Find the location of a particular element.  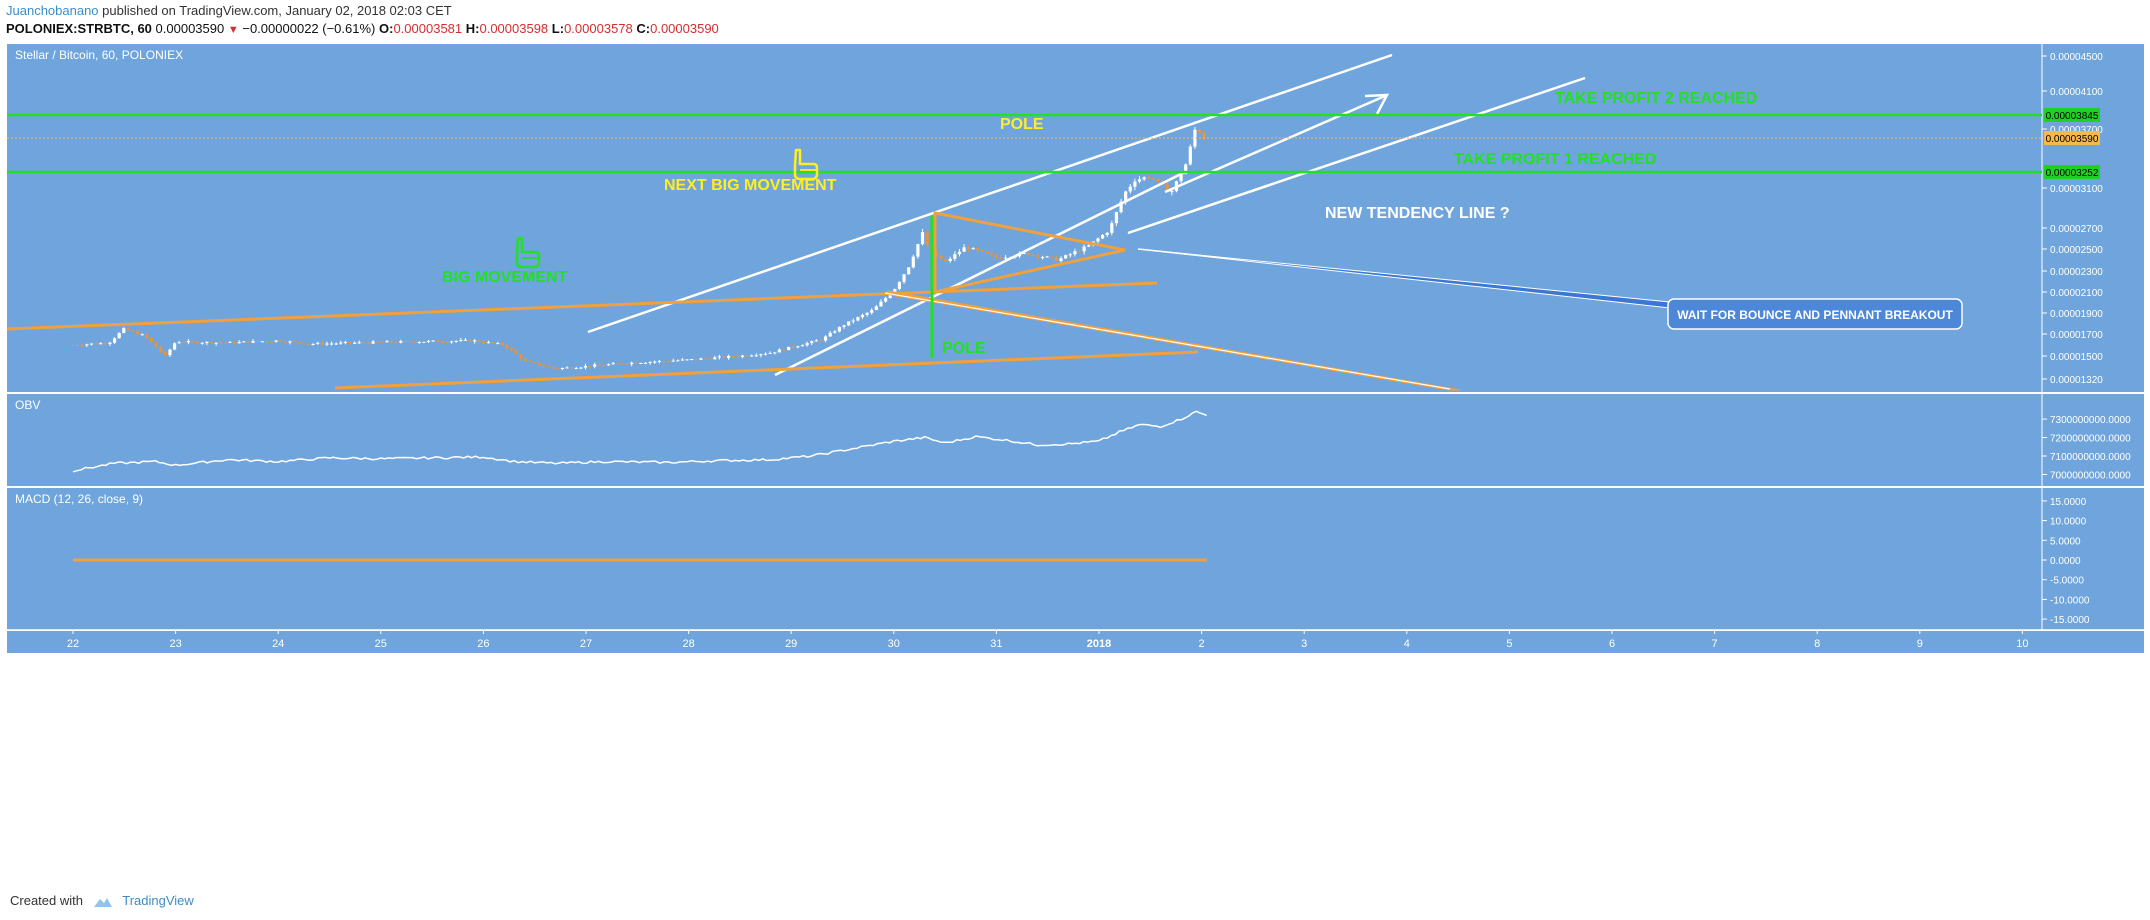

high-value: 0.00003598 is located at coordinates (514, 28).